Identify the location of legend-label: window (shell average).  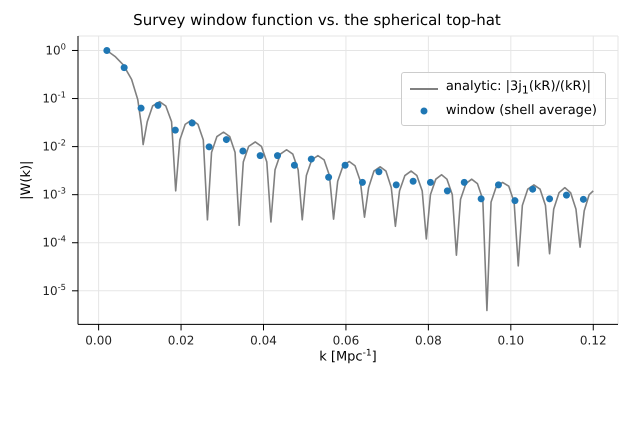
(521, 111).